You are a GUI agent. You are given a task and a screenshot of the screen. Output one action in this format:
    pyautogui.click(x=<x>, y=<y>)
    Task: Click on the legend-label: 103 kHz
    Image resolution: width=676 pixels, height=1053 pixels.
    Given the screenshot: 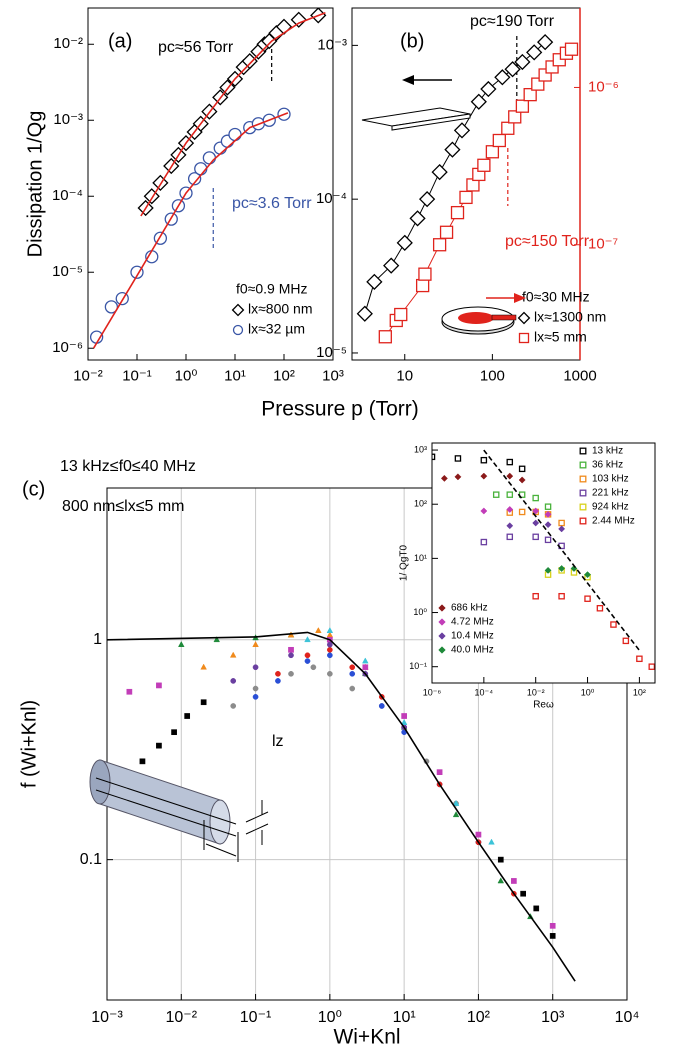 What is the action you would take?
    pyautogui.click(x=610, y=479)
    